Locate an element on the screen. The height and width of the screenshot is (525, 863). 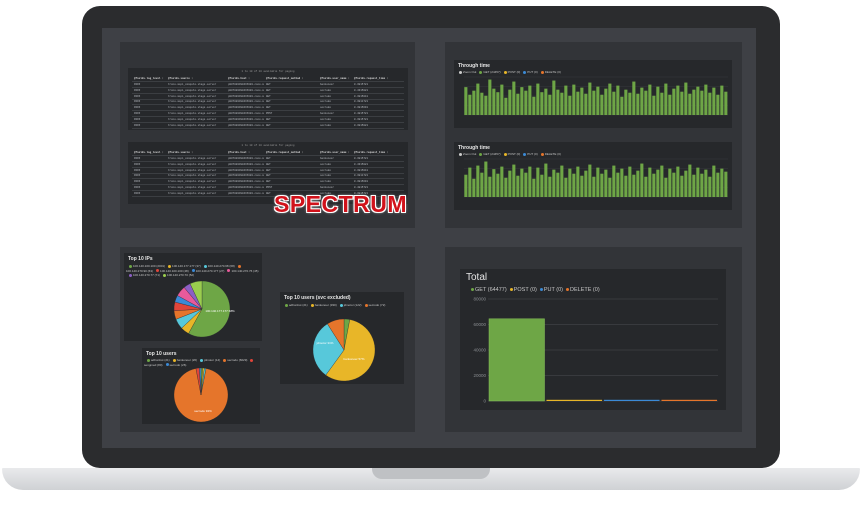
legend-item: 100.140.177.177 (37) is located at coordinates (183, 266).